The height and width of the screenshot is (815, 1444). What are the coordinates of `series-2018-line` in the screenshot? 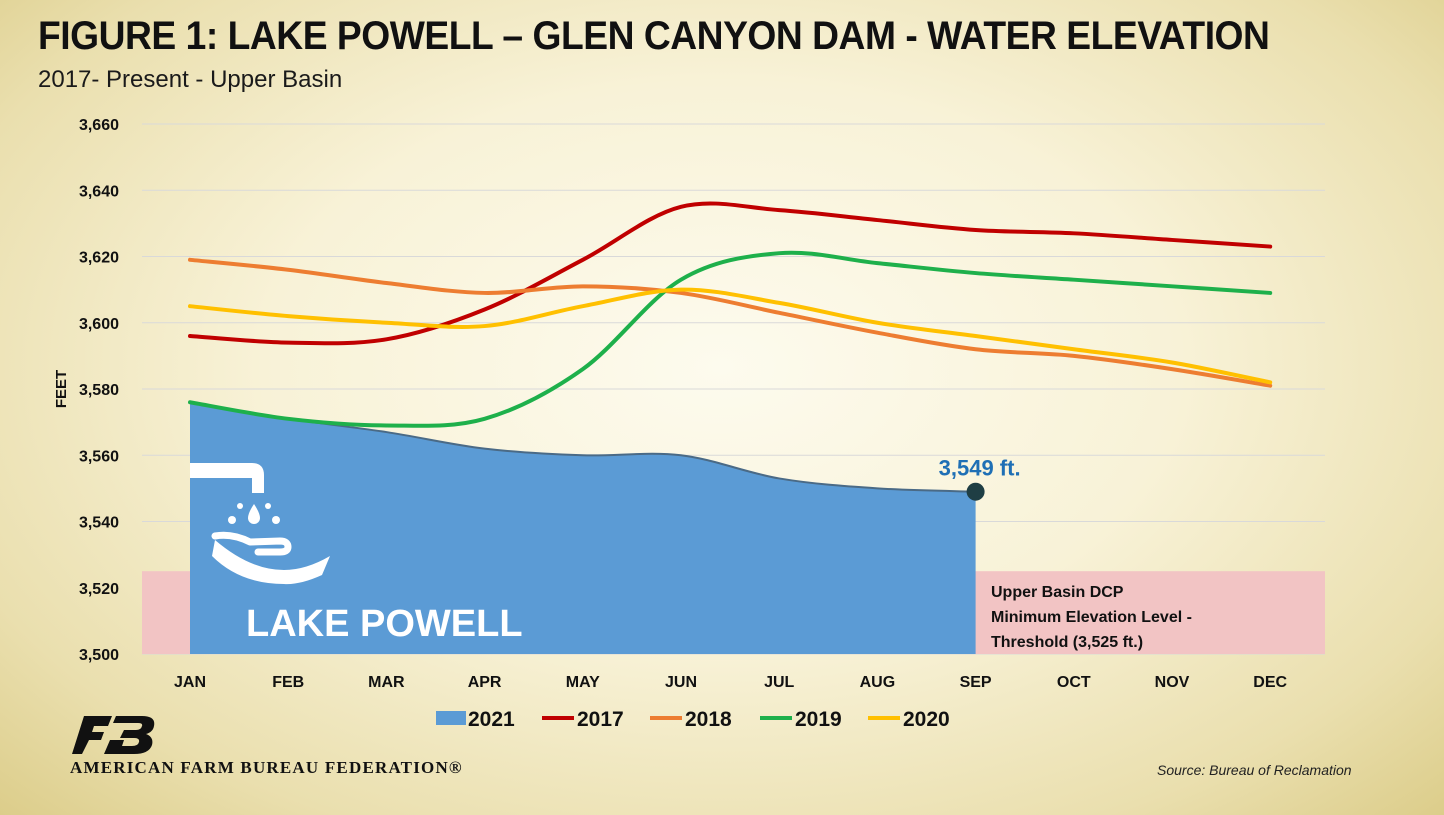 It's located at (730, 322).